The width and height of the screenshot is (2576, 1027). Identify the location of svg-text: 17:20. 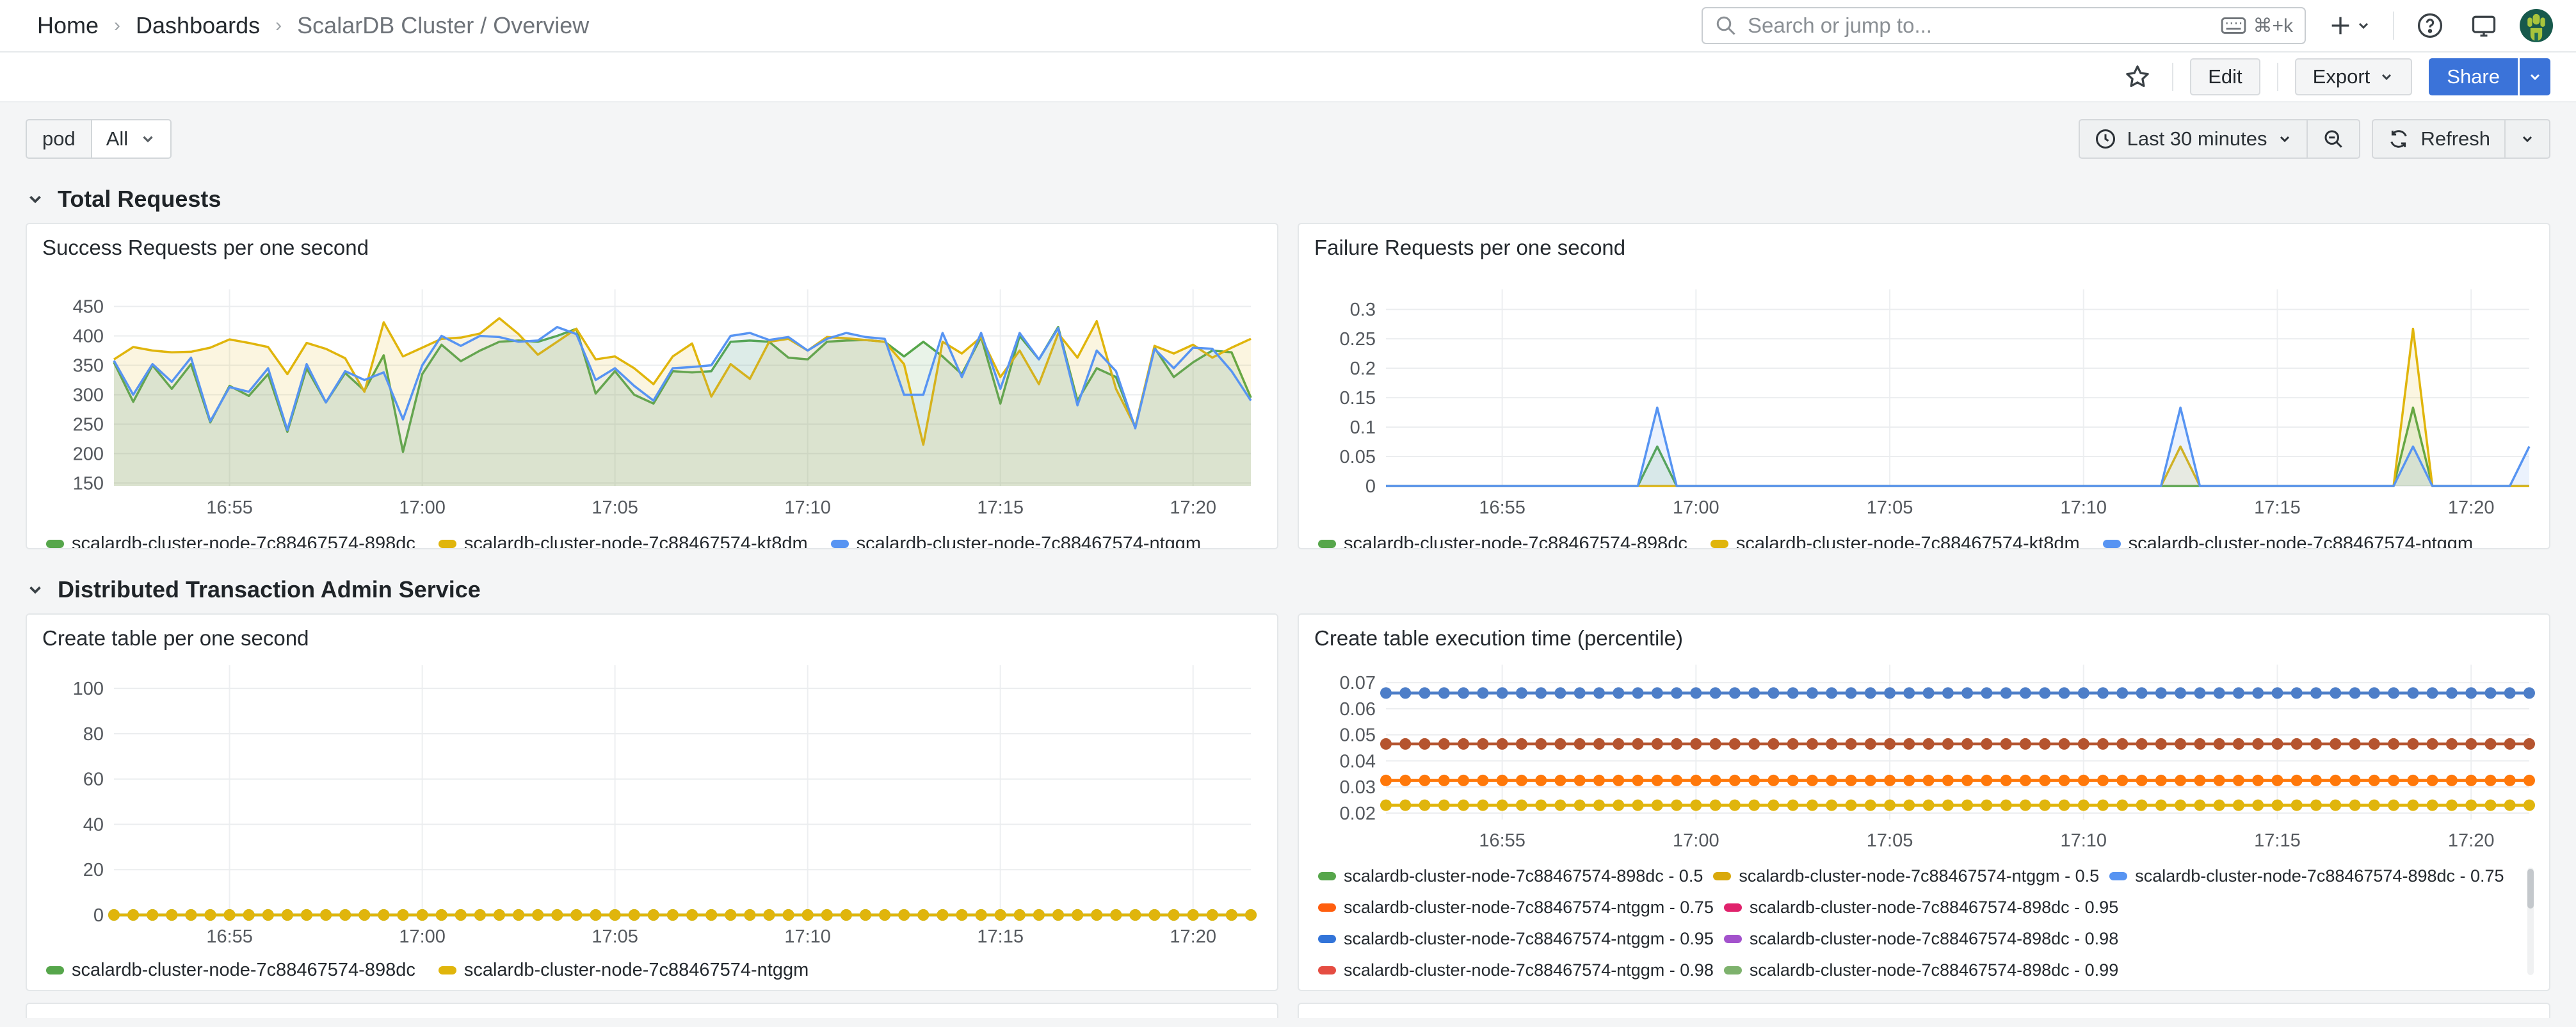
(2471, 840).